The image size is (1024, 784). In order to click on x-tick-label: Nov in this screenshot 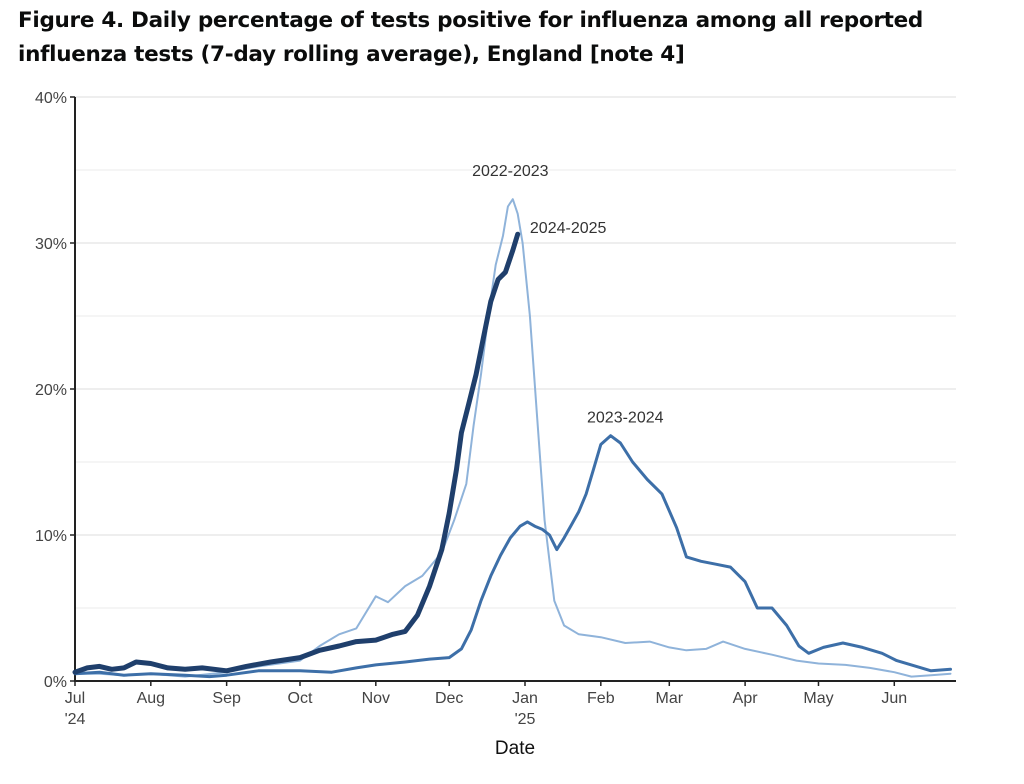, I will do `click(376, 698)`.